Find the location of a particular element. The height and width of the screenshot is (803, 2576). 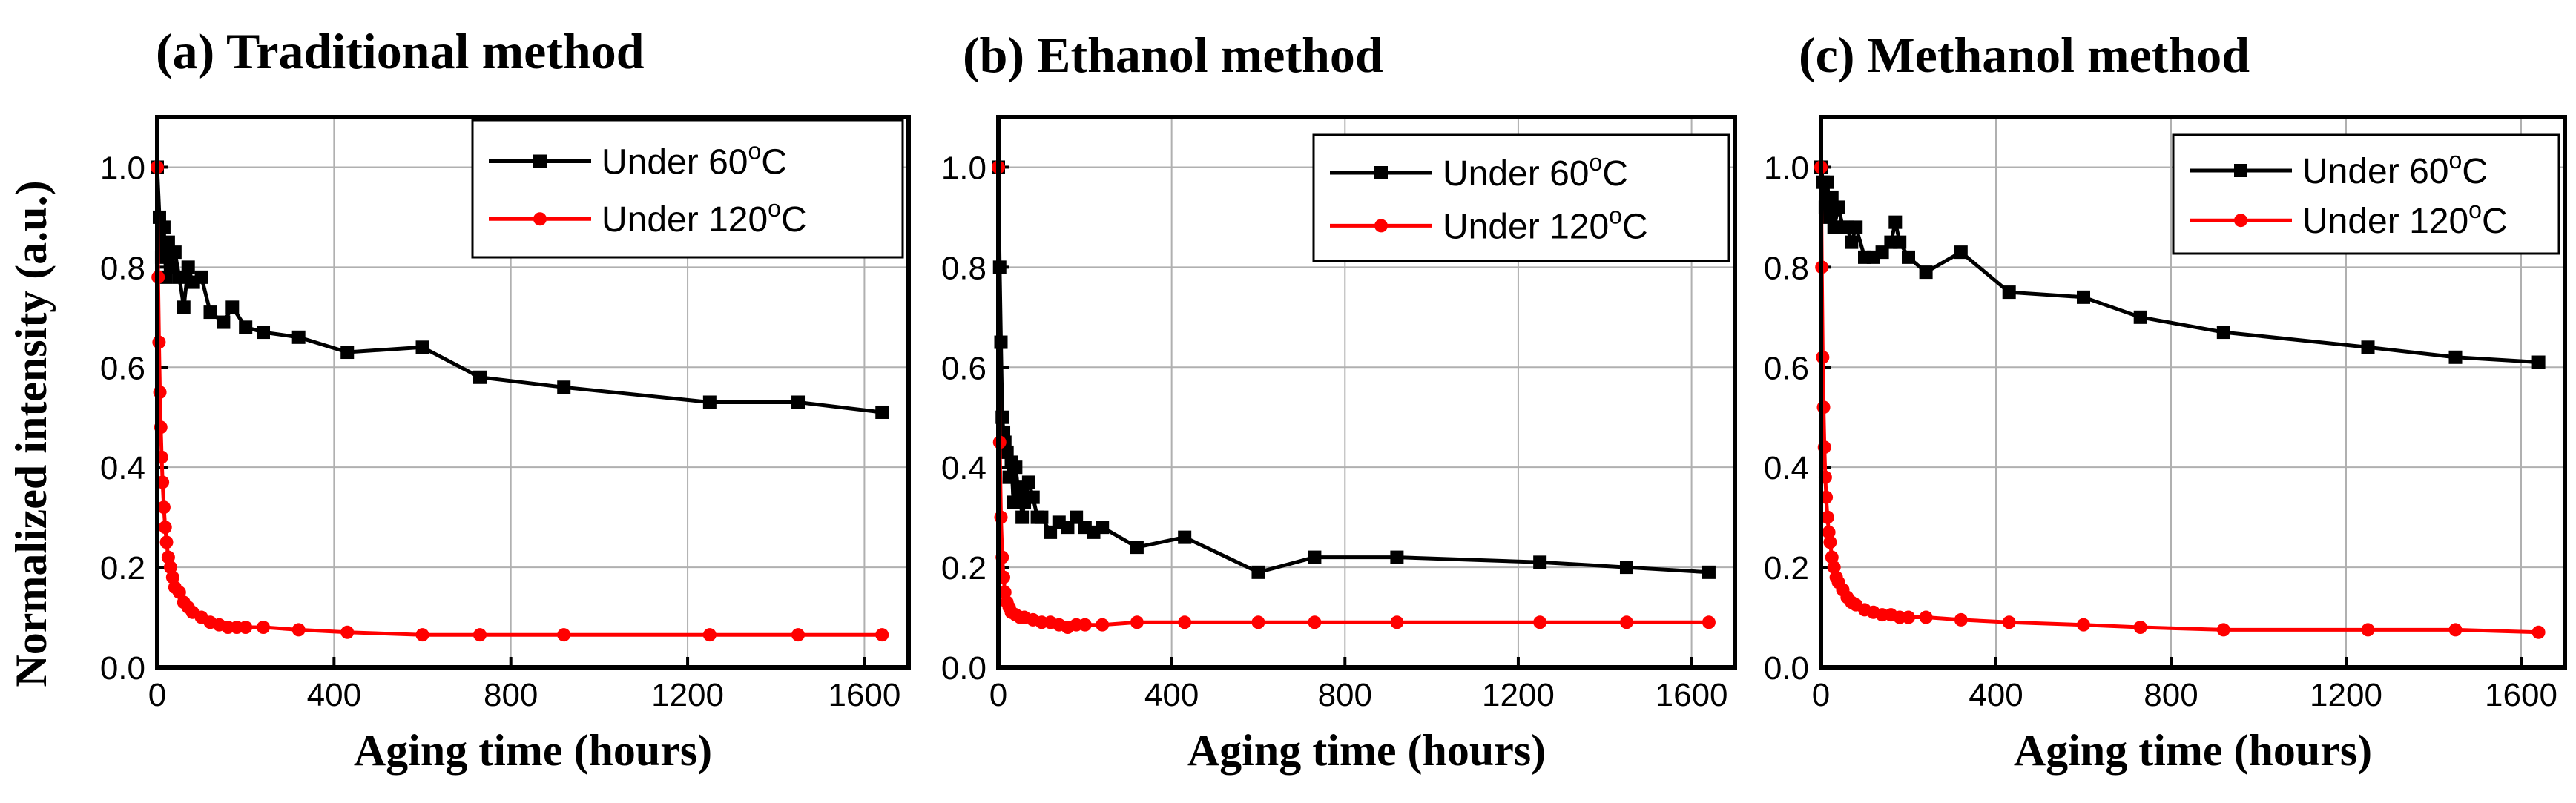

panel-b-legend: Under 60oC Under 120oC is located at coordinates (1521, 197).